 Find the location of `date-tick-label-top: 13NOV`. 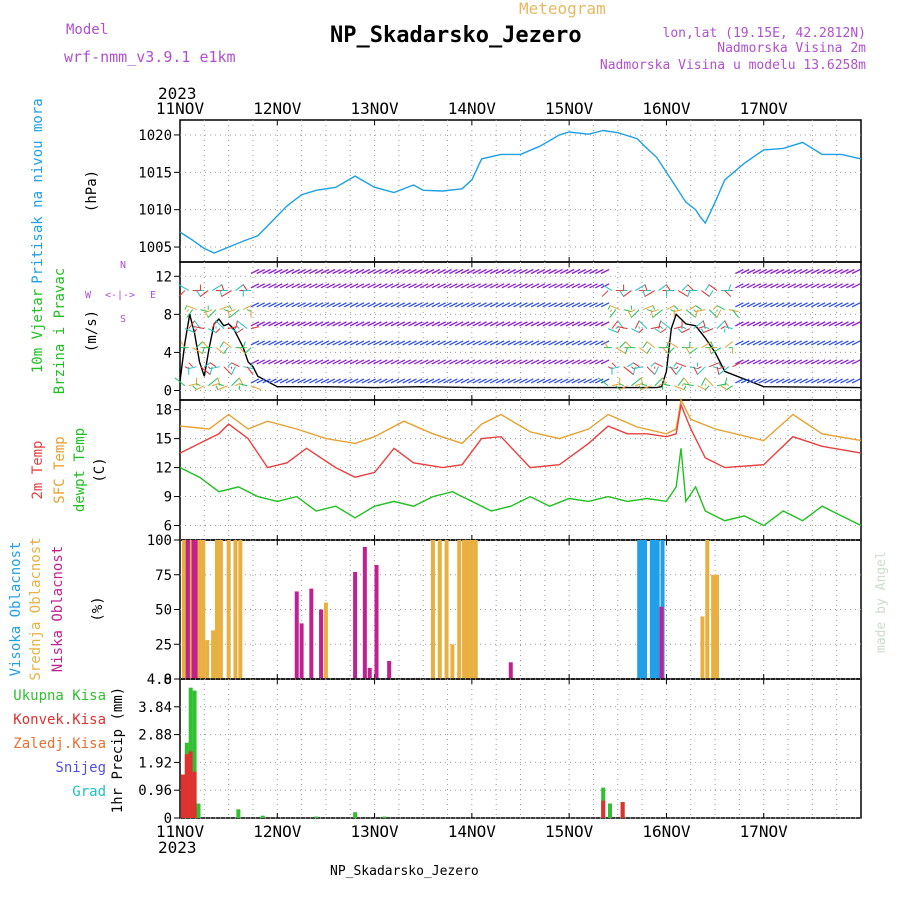

date-tick-label-top: 13NOV is located at coordinates (374, 108).